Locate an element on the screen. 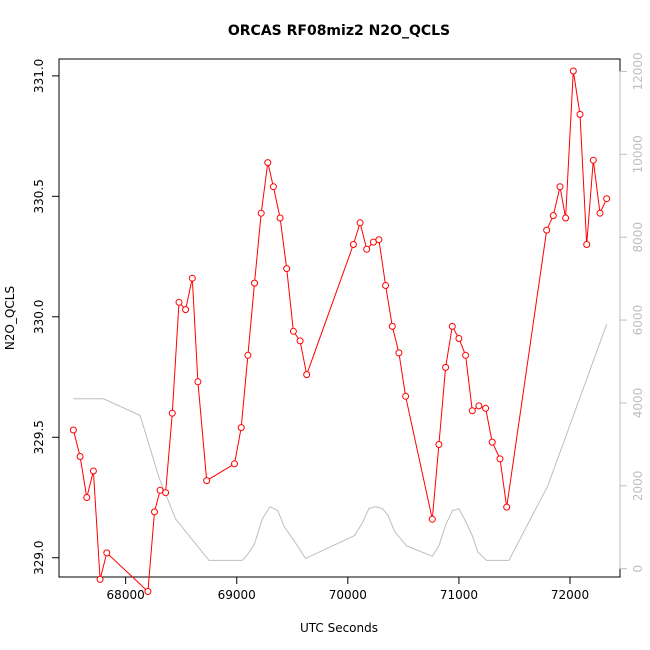  y2-tick-label: 10000 is located at coordinates (638, 154).